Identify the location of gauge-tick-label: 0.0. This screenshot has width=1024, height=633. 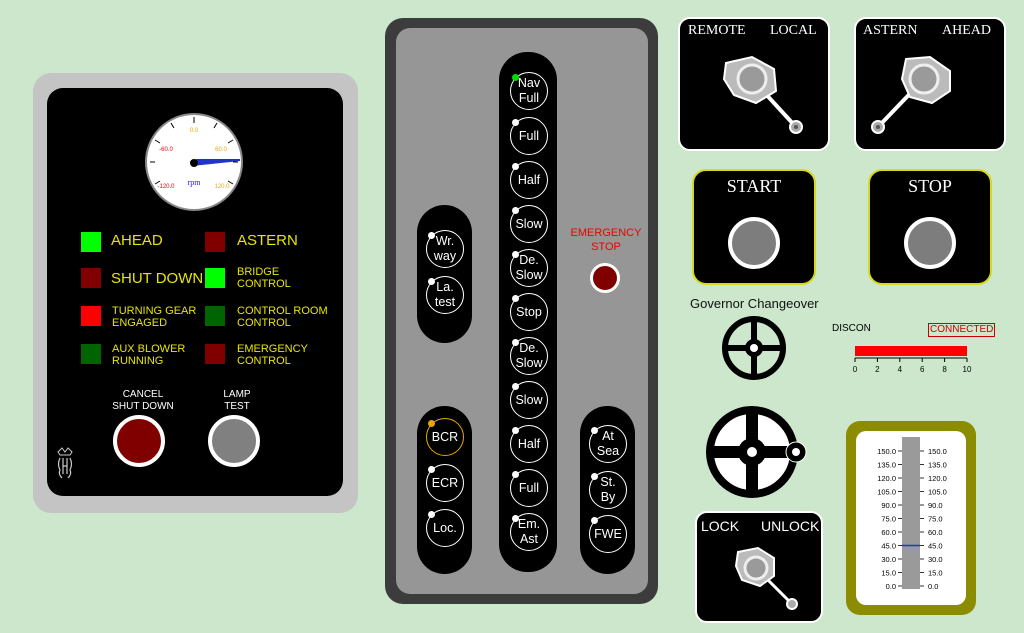
(194, 131).